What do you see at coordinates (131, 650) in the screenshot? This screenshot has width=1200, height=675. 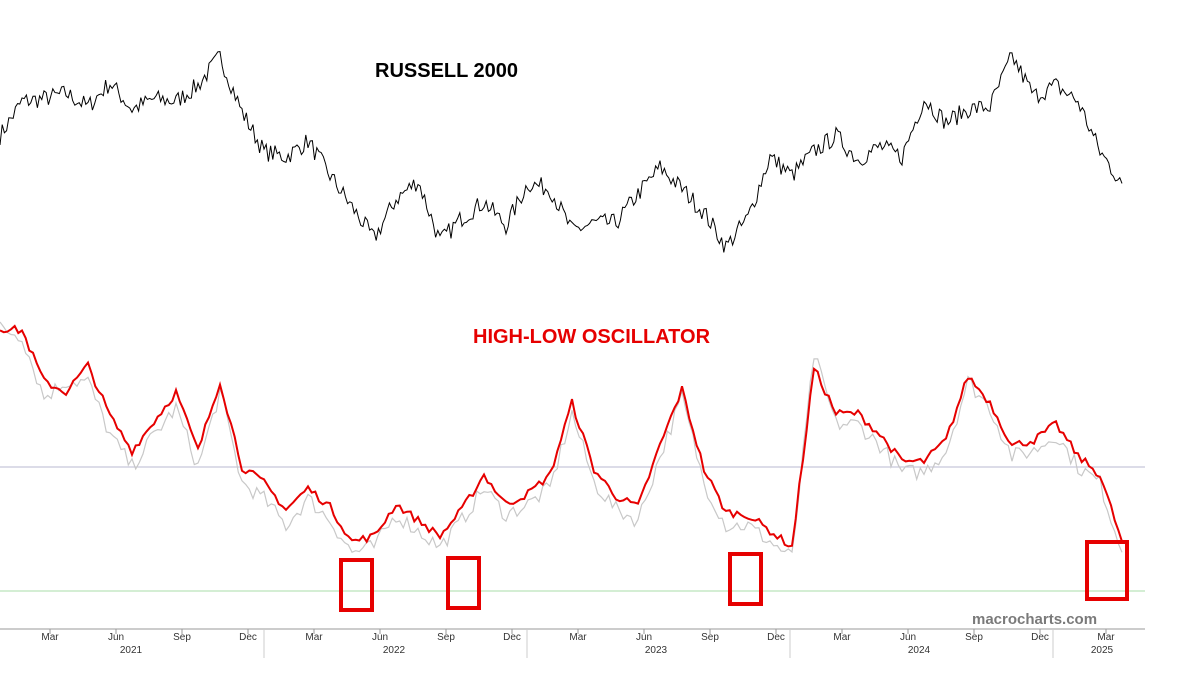 I see `year-label: 2021` at bounding box center [131, 650].